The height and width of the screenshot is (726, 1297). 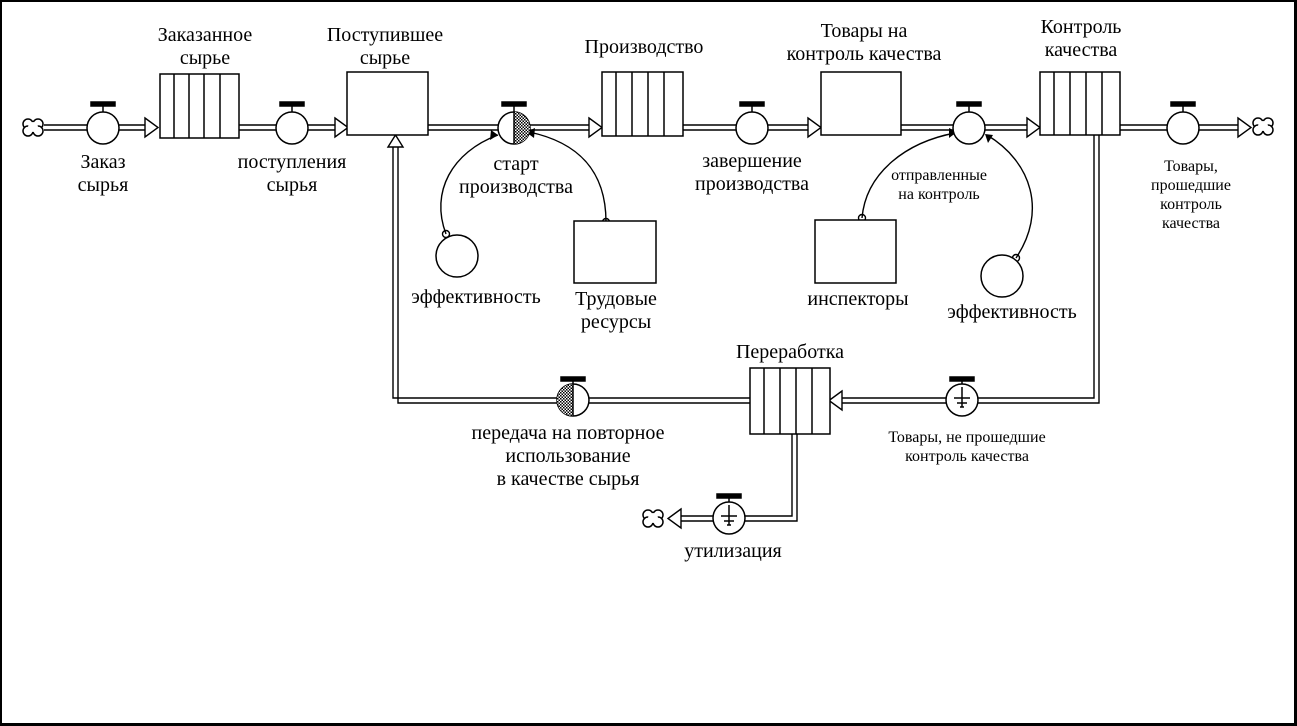 What do you see at coordinates (1081, 38) in the screenshot?
I see `label-quality-control: Контроль качества` at bounding box center [1081, 38].